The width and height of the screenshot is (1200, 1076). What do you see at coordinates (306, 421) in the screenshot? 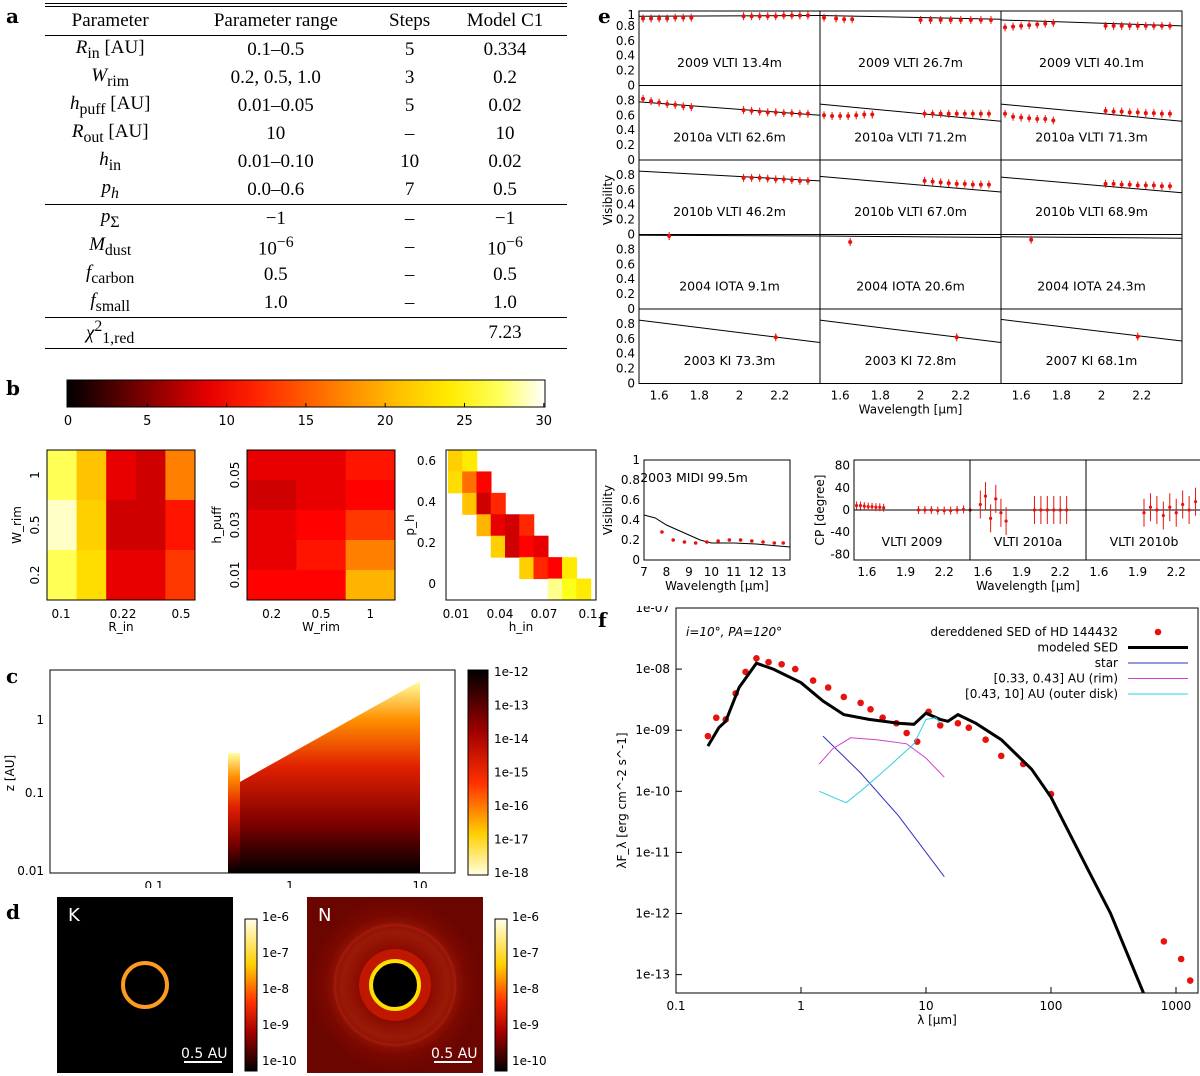
I see `colorbar-tick-label: 15` at bounding box center [306, 421].